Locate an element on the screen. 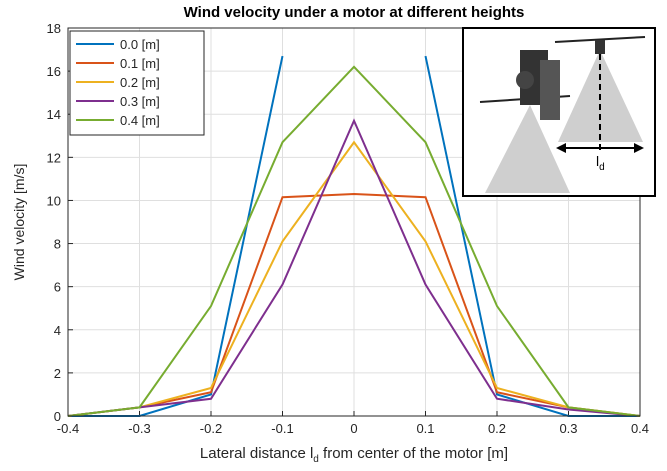  legend-label: 0.3 [m] is located at coordinates (140, 101).